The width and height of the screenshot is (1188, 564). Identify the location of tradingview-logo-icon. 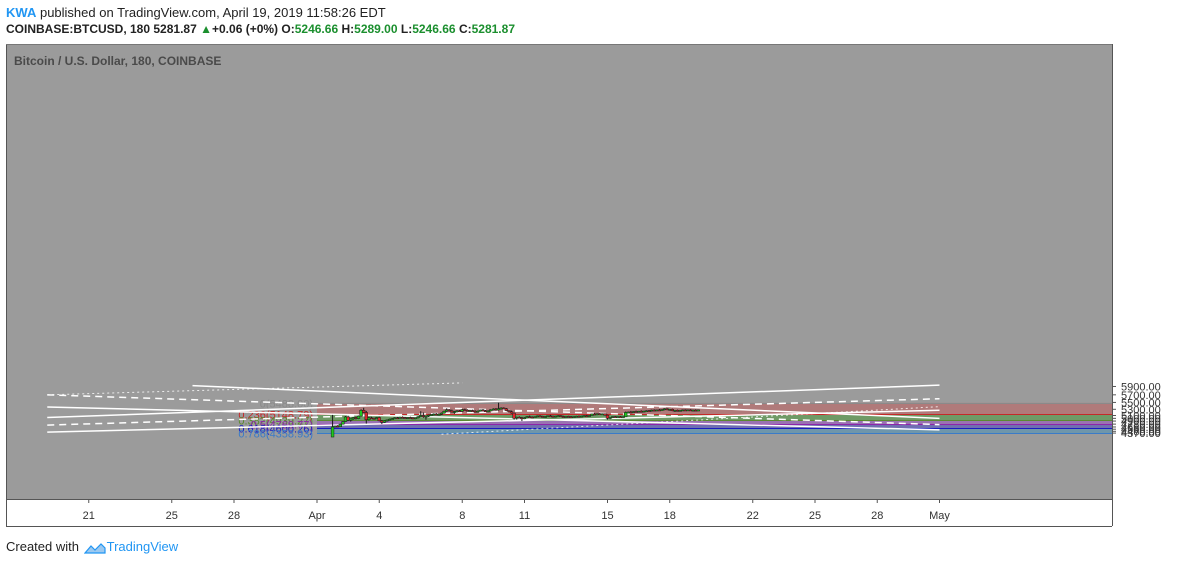
(94, 548).